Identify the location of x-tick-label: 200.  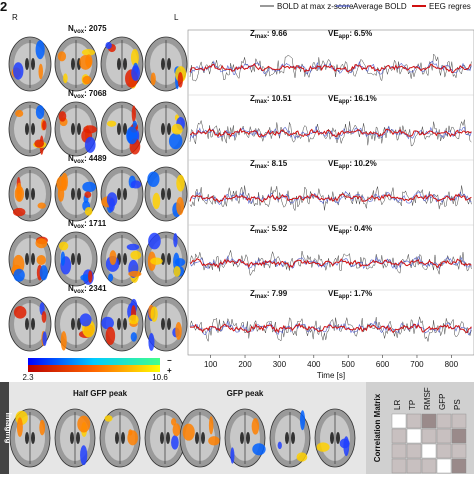
(245, 364).